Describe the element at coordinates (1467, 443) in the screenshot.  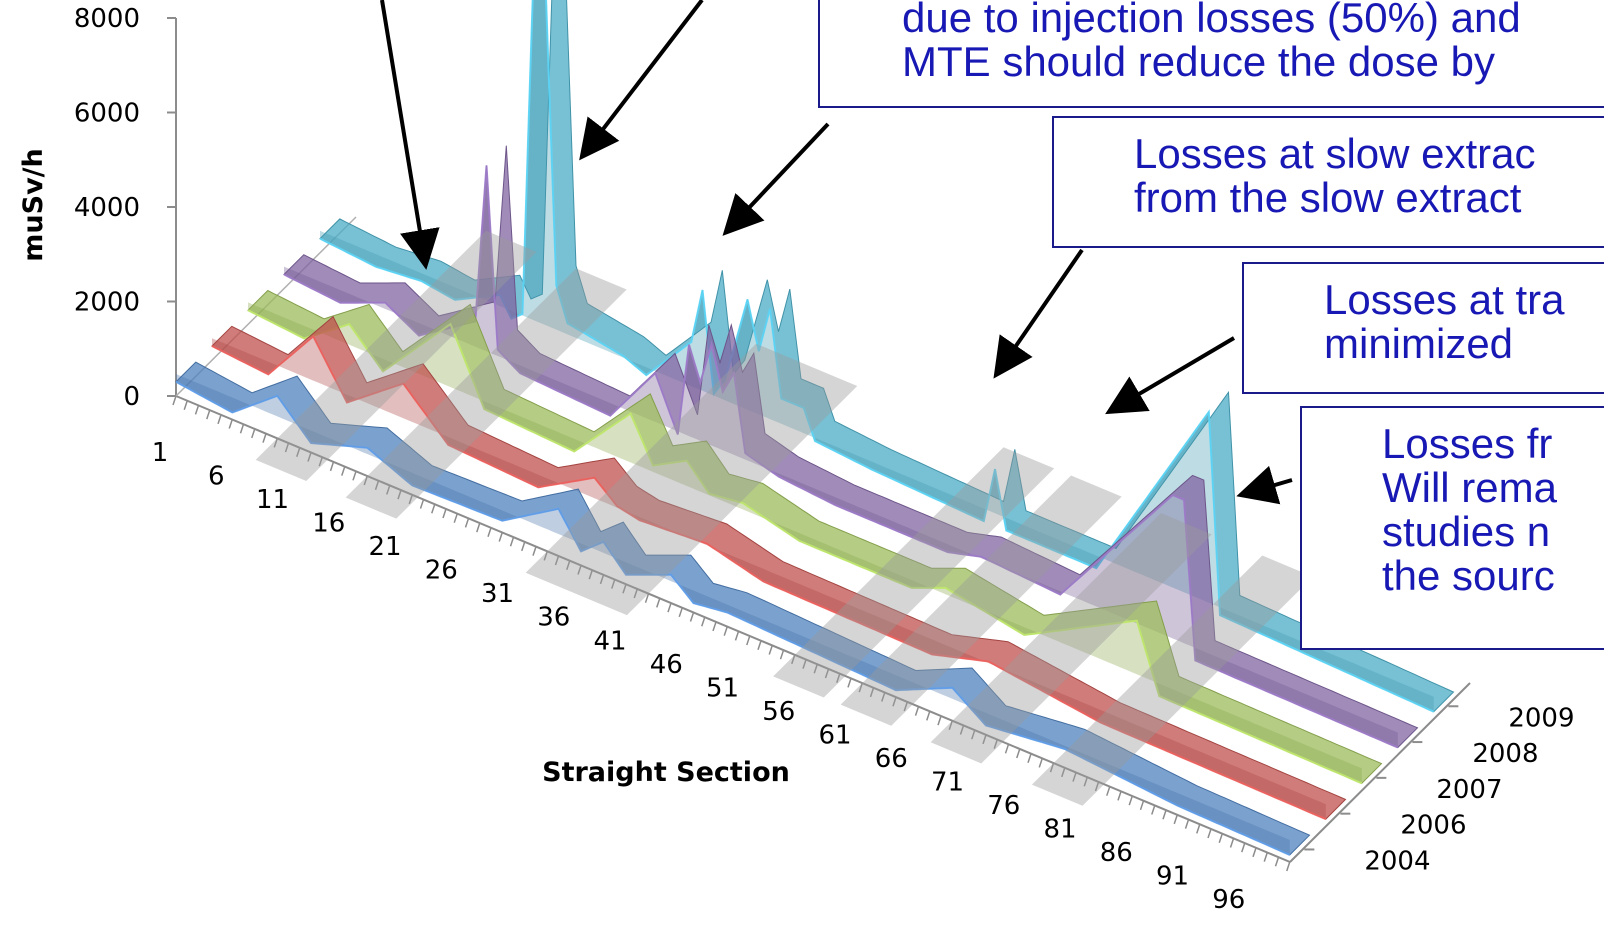
I see `annotation-remain-line-1: Losses fr` at that location.